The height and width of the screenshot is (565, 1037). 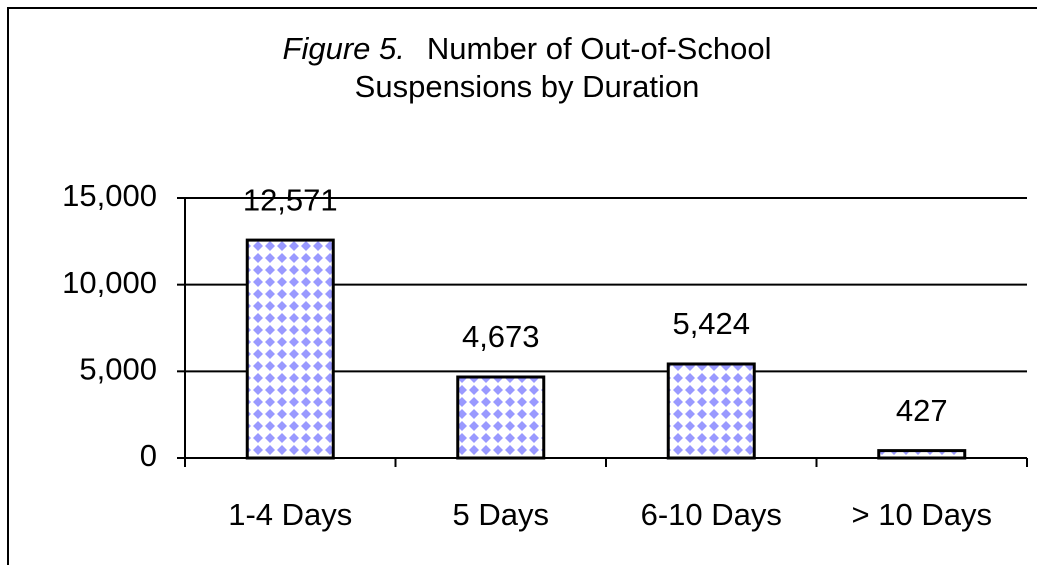 What do you see at coordinates (711, 323) in the screenshot?
I see `value-label: 5,424` at bounding box center [711, 323].